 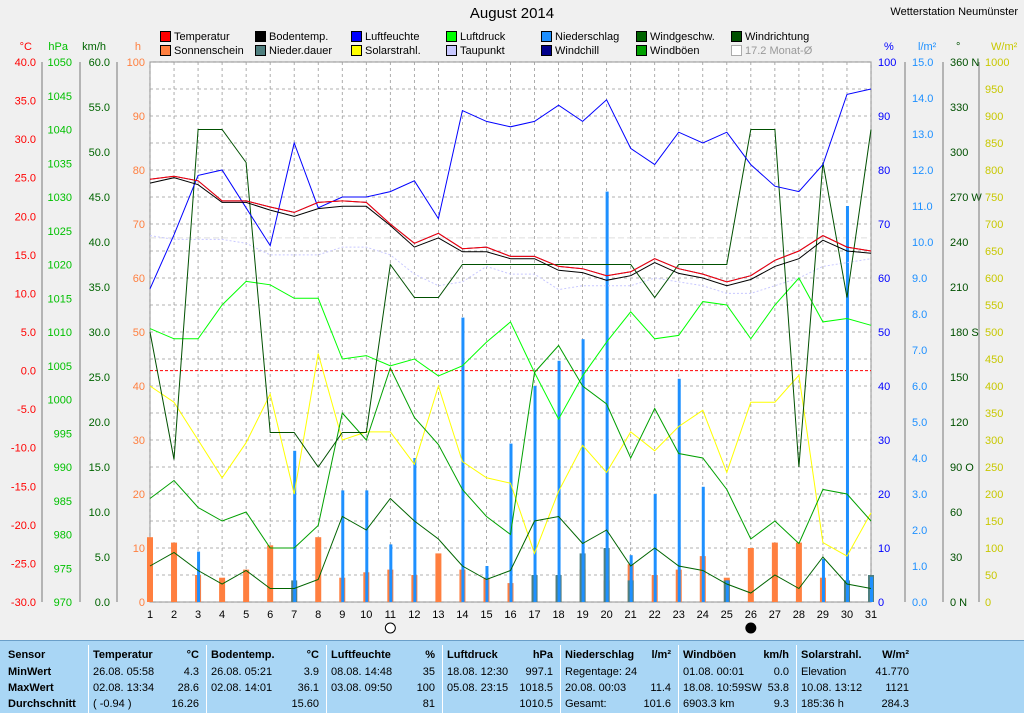 I want to click on legend-item-taupunkt: Taupunkt, so click(x=475, y=51).